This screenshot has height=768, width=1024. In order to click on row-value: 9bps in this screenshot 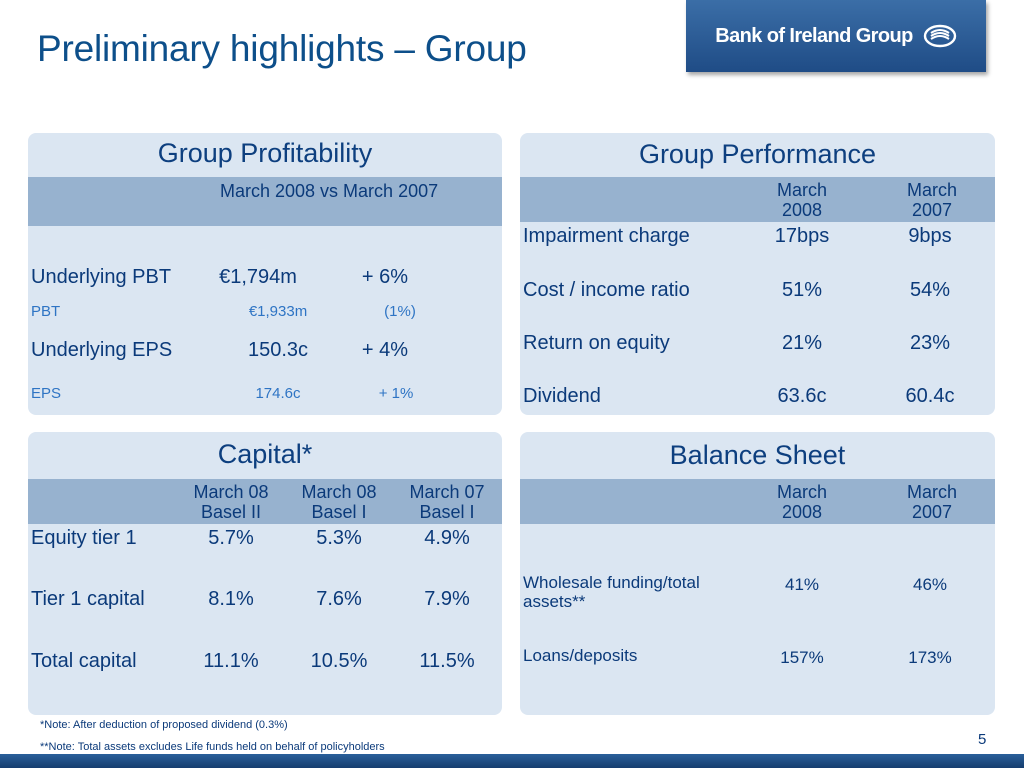, I will do `click(930, 236)`.